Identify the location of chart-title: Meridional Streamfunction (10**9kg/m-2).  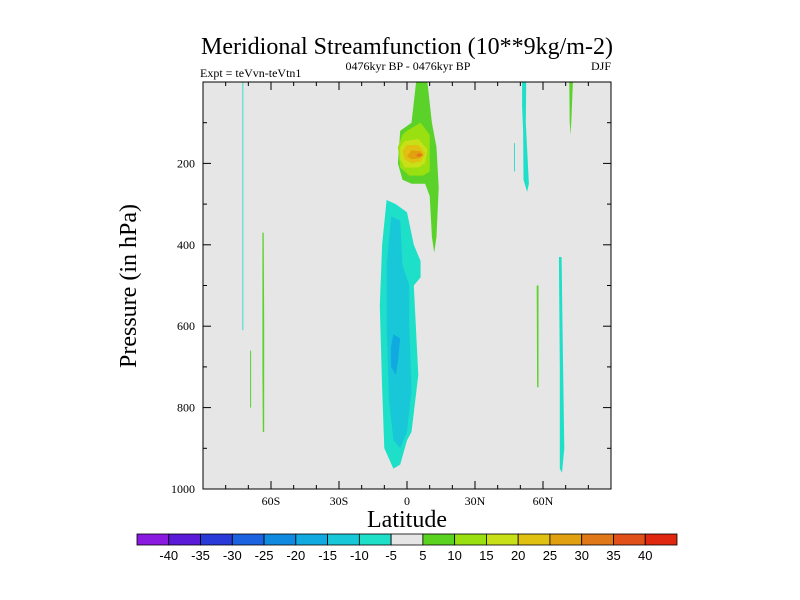
(407, 47).